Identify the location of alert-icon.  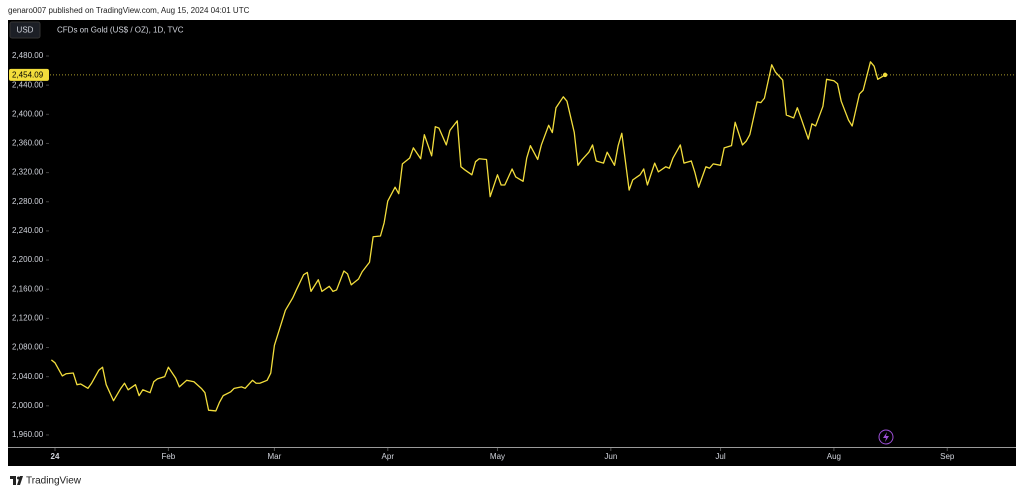
(886, 437).